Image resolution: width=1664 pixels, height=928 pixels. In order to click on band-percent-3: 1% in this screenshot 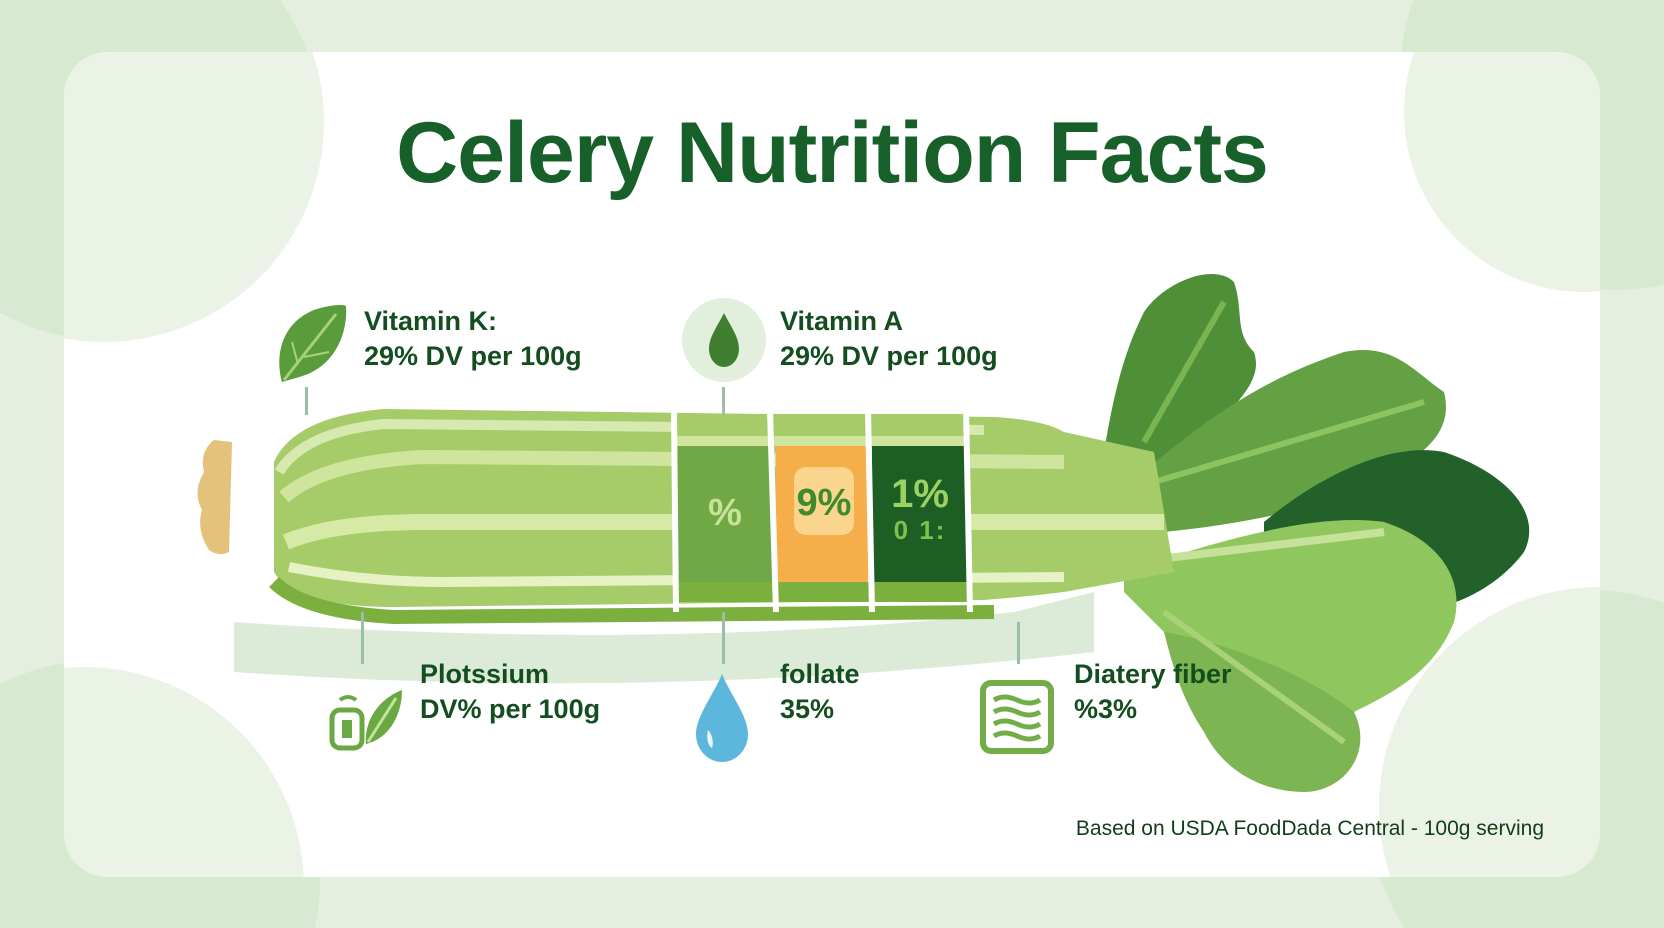, I will do `click(920, 494)`.